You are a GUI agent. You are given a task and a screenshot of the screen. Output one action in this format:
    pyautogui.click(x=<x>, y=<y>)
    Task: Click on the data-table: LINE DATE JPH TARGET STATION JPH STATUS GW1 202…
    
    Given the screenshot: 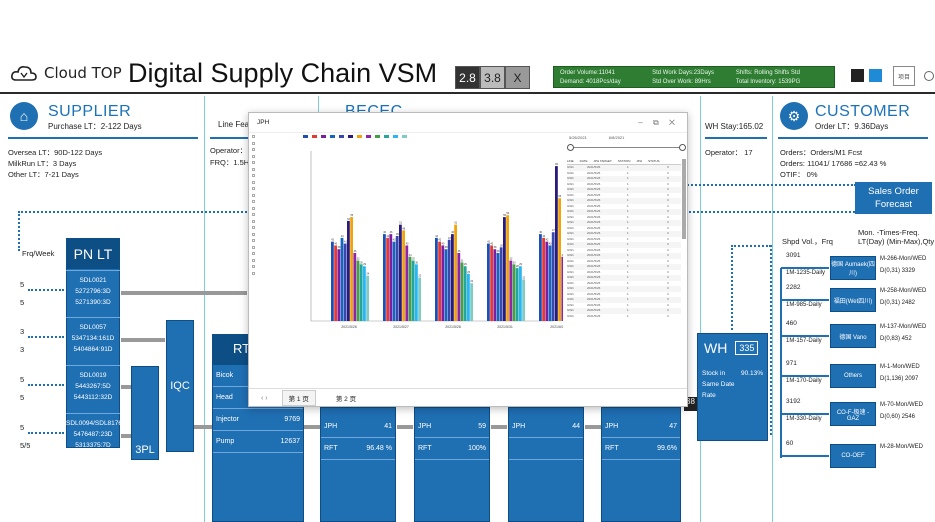 What is the action you would take?
    pyautogui.click(x=624, y=269)
    